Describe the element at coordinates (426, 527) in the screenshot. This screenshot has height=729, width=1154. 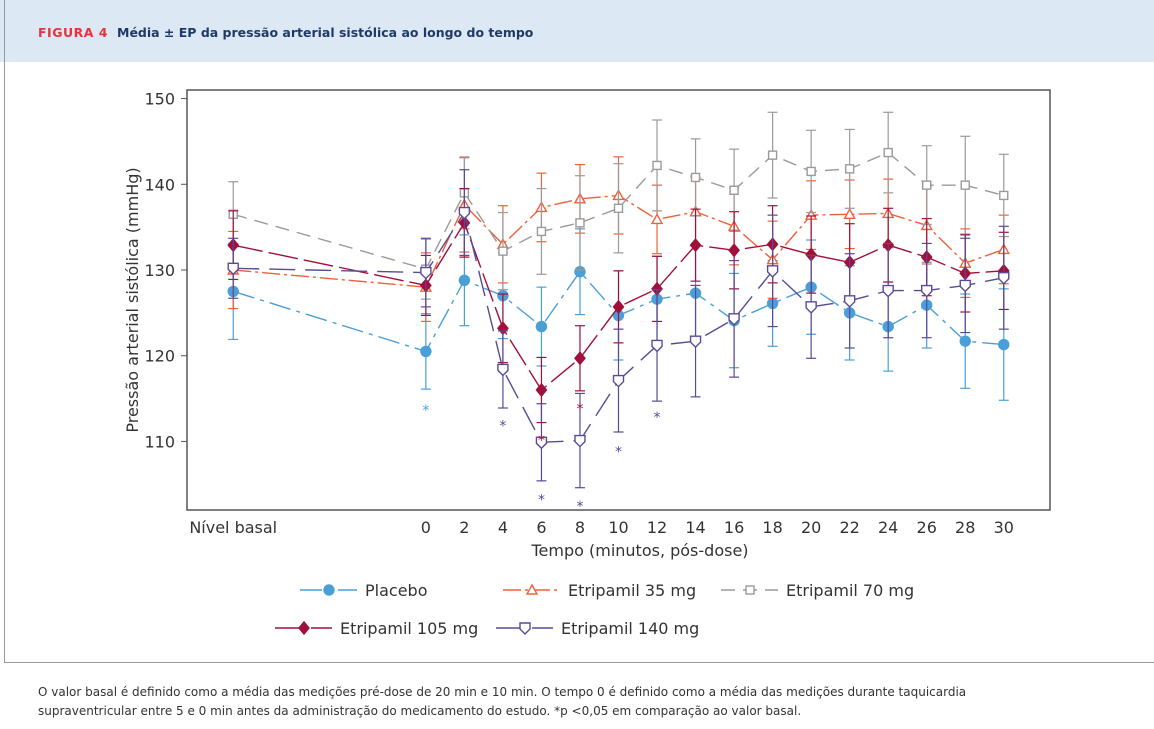
I see `x-tick-label: 0` at that location.